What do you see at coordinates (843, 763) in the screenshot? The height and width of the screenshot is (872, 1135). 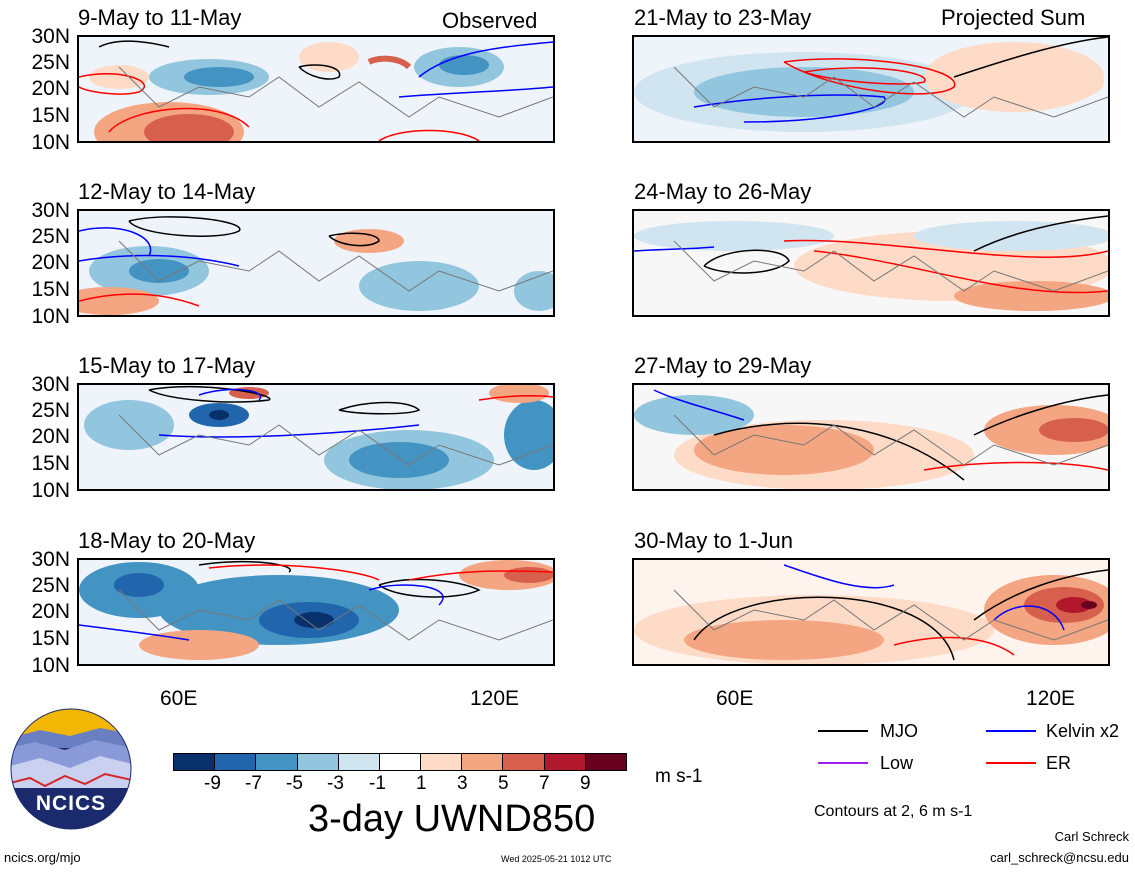 I see `legend-line-low` at bounding box center [843, 763].